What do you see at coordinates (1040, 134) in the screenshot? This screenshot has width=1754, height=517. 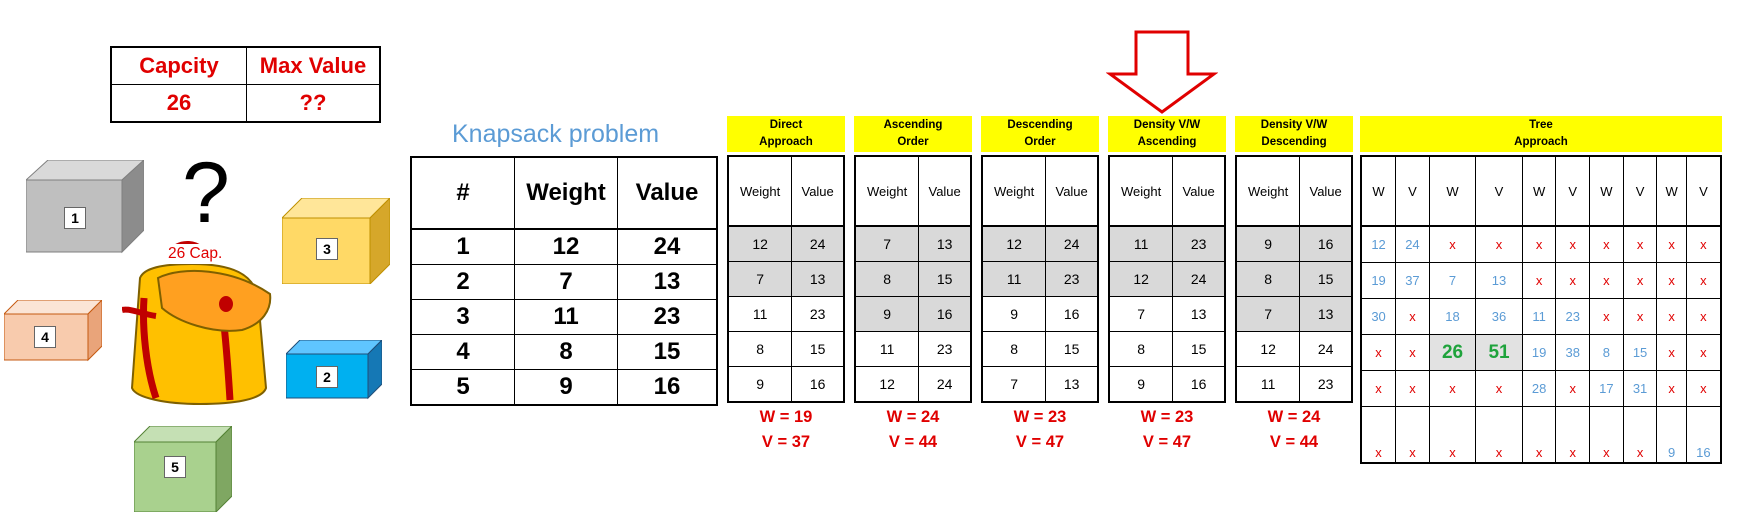 I see `panel-header: Descending Order` at bounding box center [1040, 134].